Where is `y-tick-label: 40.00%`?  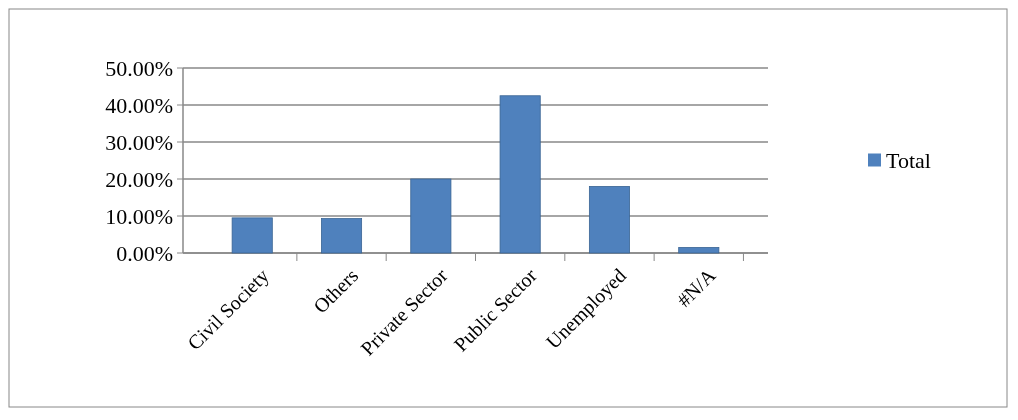
y-tick-label: 40.00% is located at coordinates (139, 105).